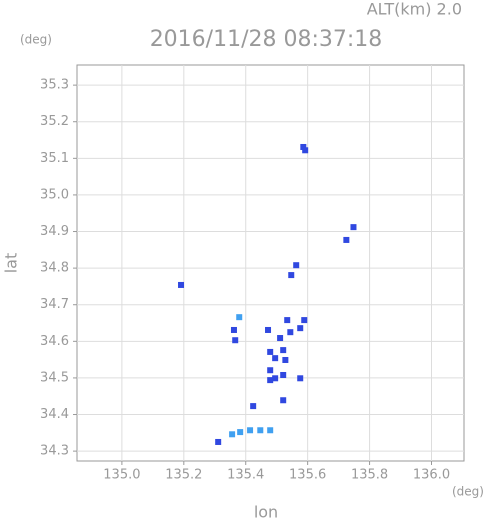  What do you see at coordinates (369, 475) in the screenshot?
I see `x-tick-label: 135.8` at bounding box center [369, 475].